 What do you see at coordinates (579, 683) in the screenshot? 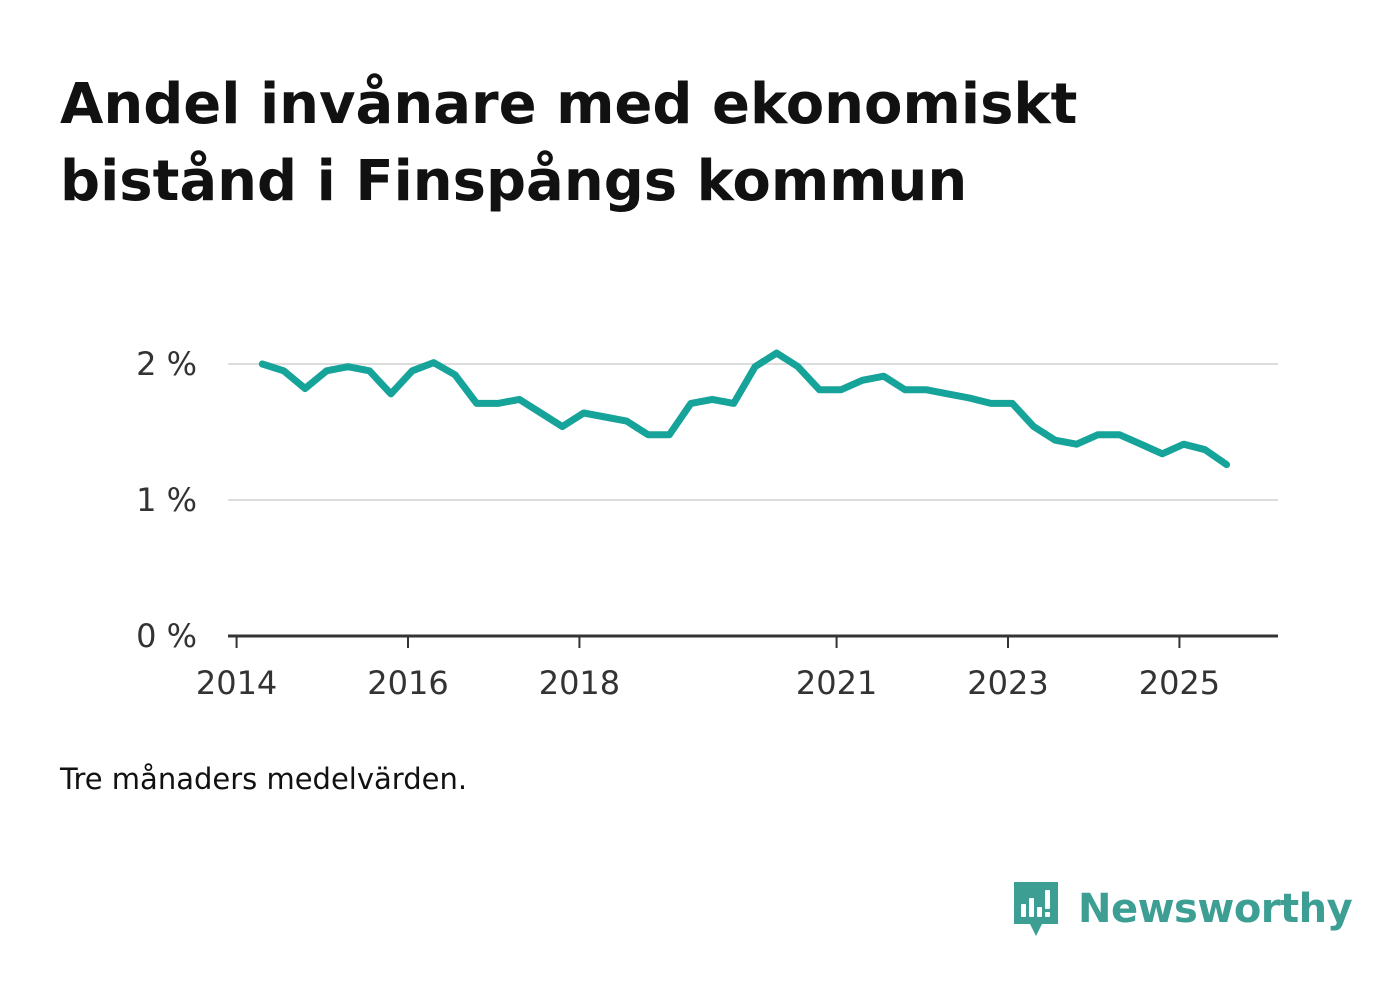
I see `x-tick-label: 2018` at bounding box center [579, 683].